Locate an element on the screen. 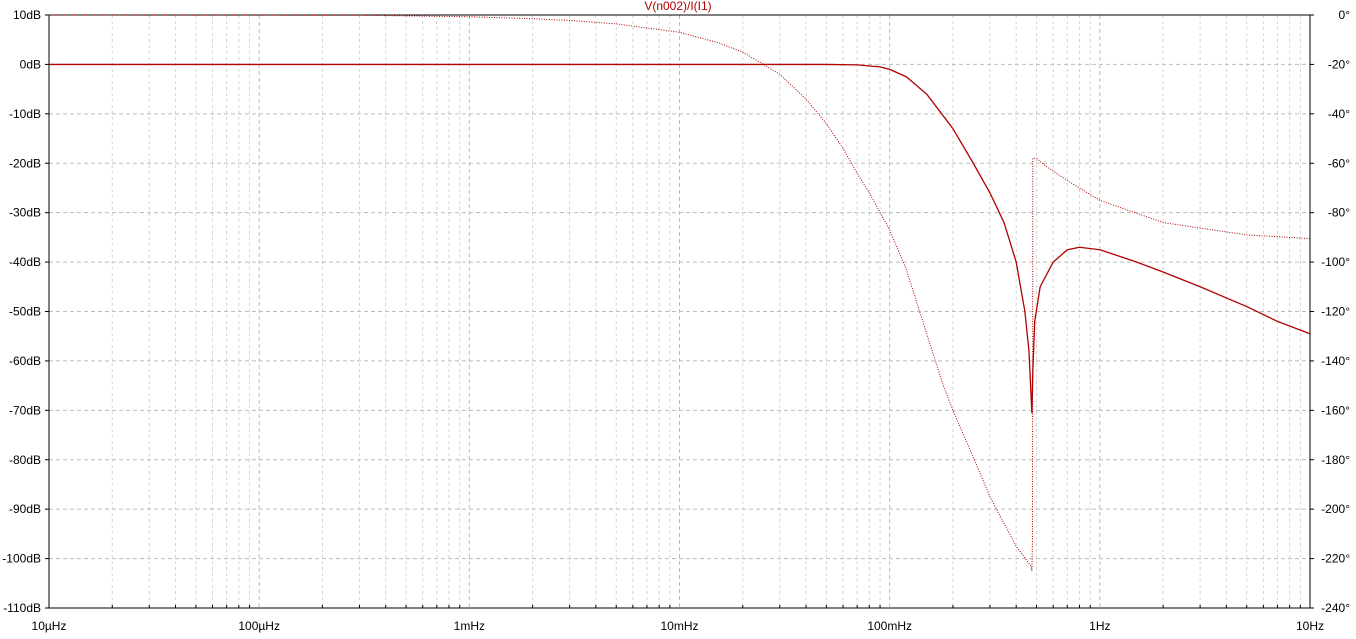  y-tick-label: 0dB is located at coordinates (30, 64).